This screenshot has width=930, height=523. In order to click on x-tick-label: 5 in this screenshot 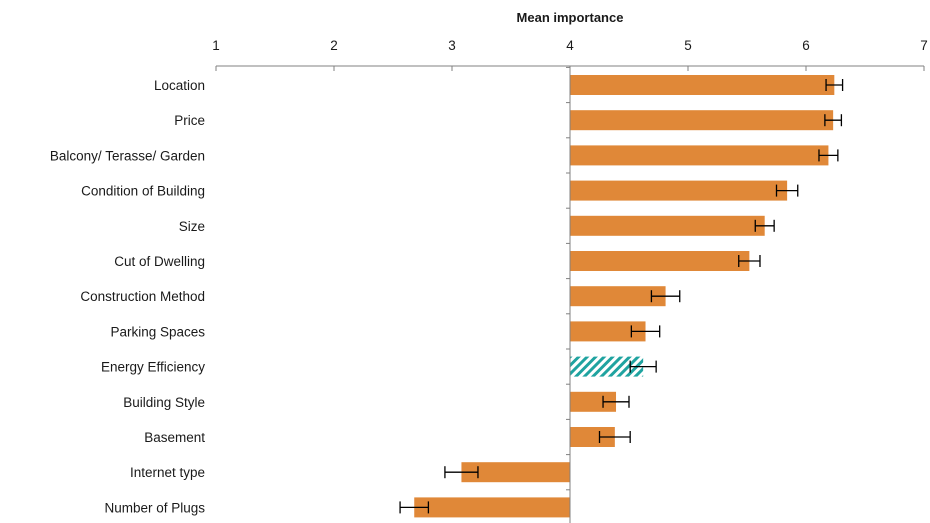, I will do `click(688, 45)`.